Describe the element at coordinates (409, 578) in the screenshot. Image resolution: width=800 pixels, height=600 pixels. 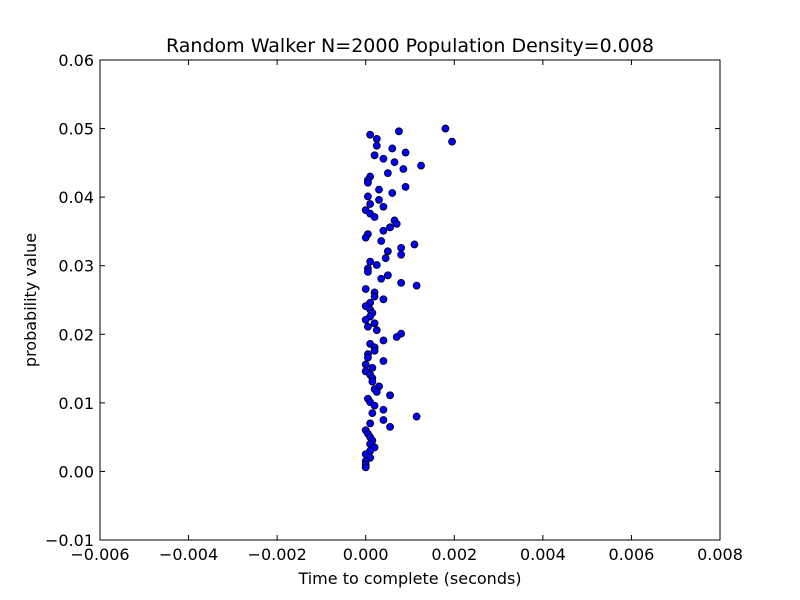
I see `x-axis-label: Time to complete (seconds)` at that location.